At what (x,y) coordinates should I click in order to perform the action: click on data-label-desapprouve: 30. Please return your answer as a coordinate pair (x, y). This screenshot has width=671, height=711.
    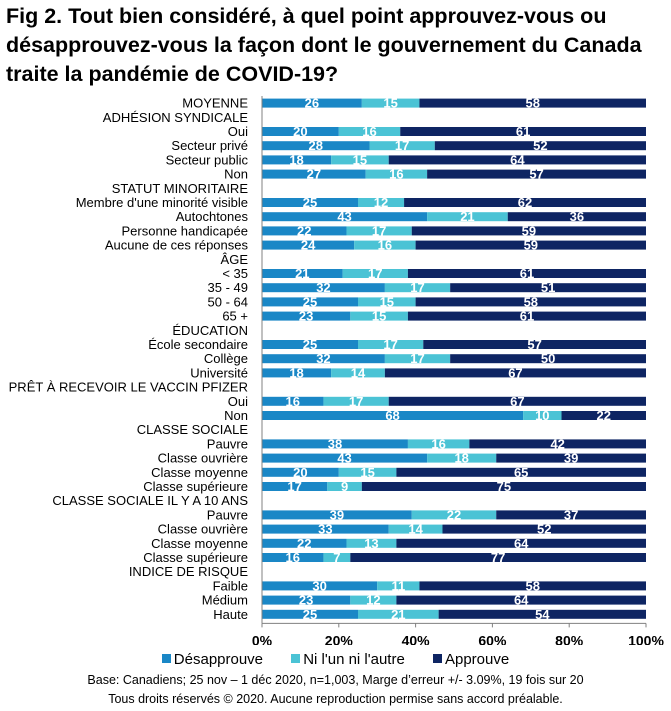
    Looking at the image, I should click on (319, 585).